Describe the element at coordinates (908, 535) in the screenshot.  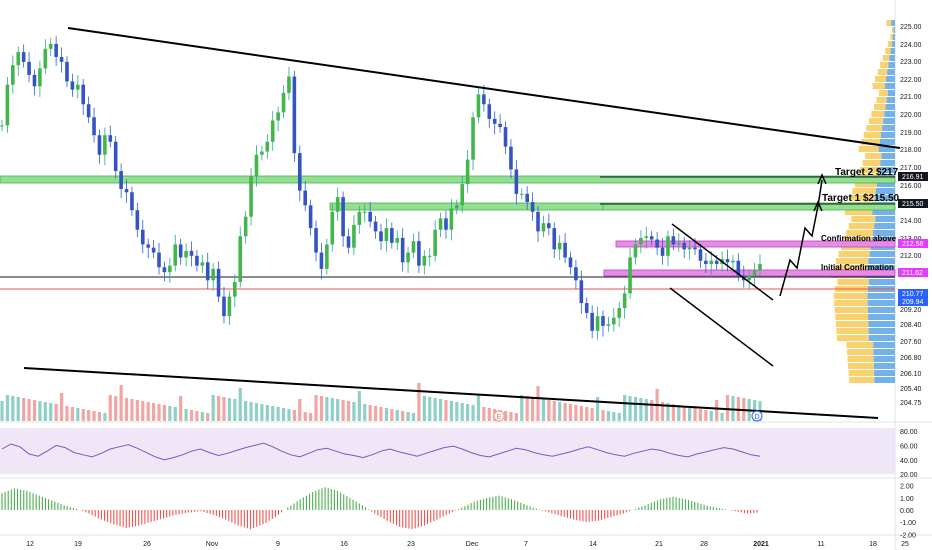
I see `macd-tick: -2.00` at that location.